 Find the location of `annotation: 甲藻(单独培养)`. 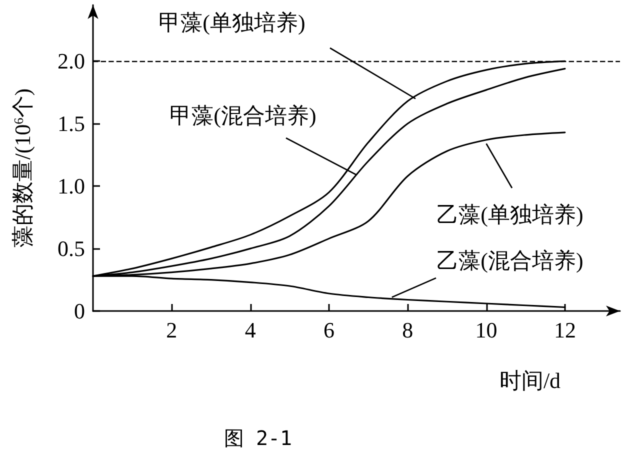

annotation: 甲藻(单独培养) is located at coordinates (232, 22).